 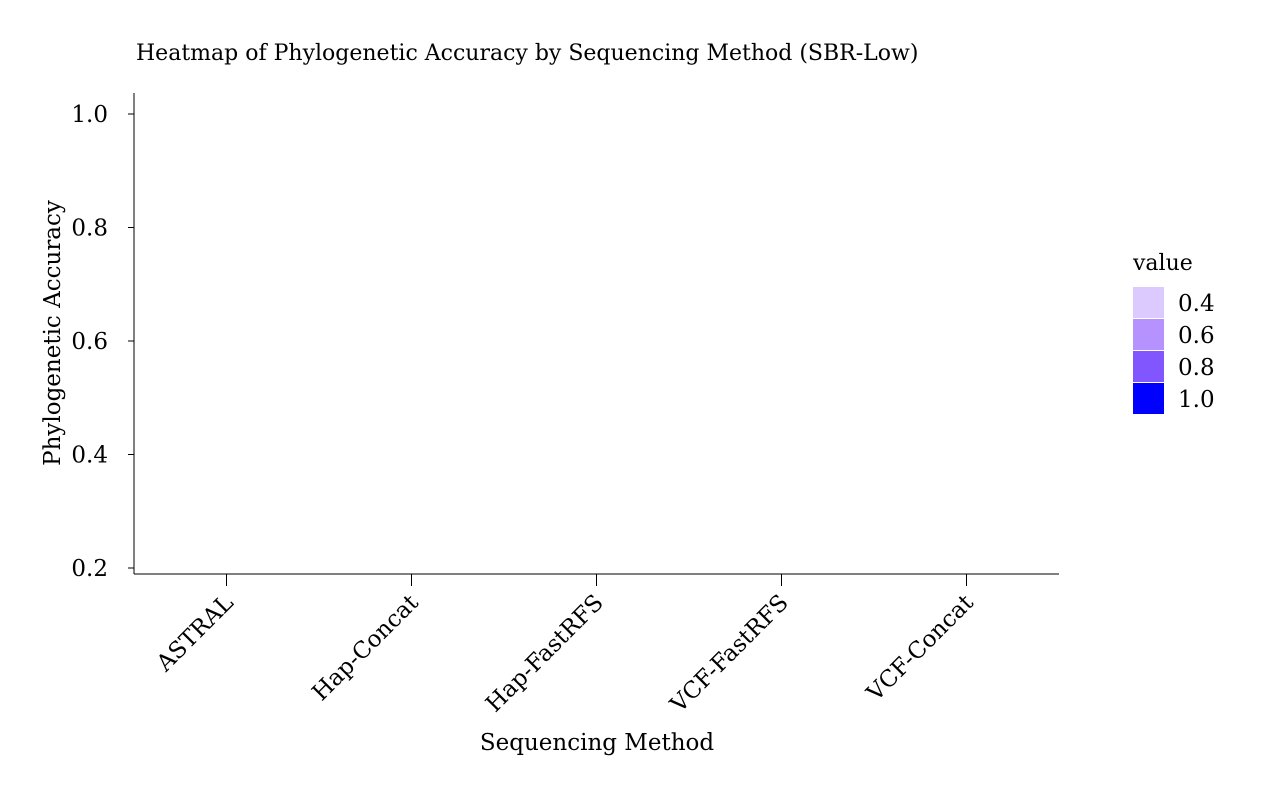 What do you see at coordinates (89, 569) in the screenshot?
I see `y-tick-label: 0.2` at bounding box center [89, 569].